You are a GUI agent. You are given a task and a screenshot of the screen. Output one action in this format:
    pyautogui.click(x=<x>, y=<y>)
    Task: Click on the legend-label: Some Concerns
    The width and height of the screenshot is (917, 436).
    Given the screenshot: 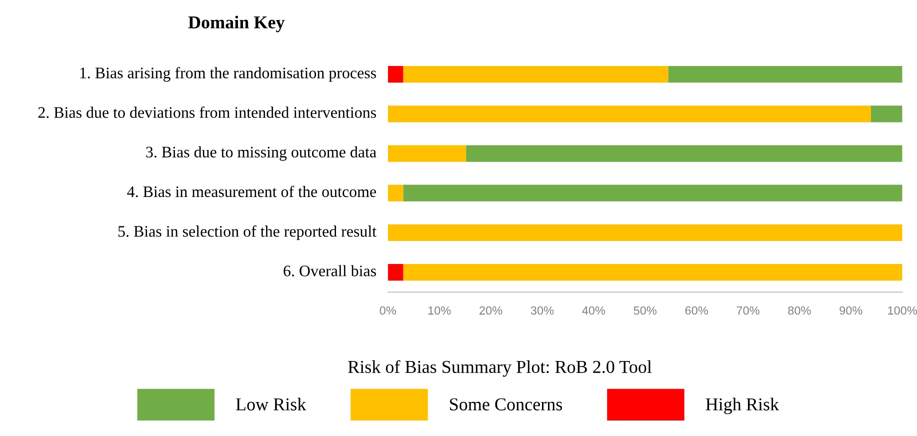 What is the action you would take?
    pyautogui.click(x=506, y=404)
    